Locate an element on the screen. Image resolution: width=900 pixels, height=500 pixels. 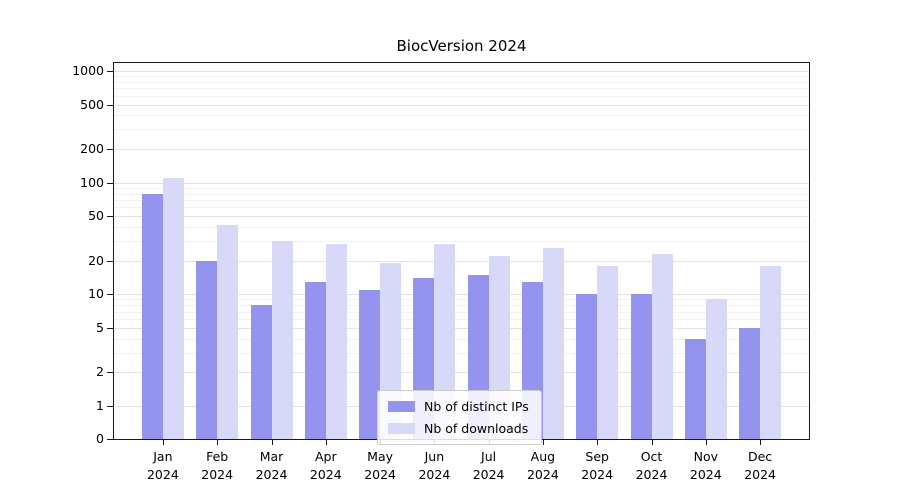
x-tick-label: Apr 2024 is located at coordinates (325, 465).